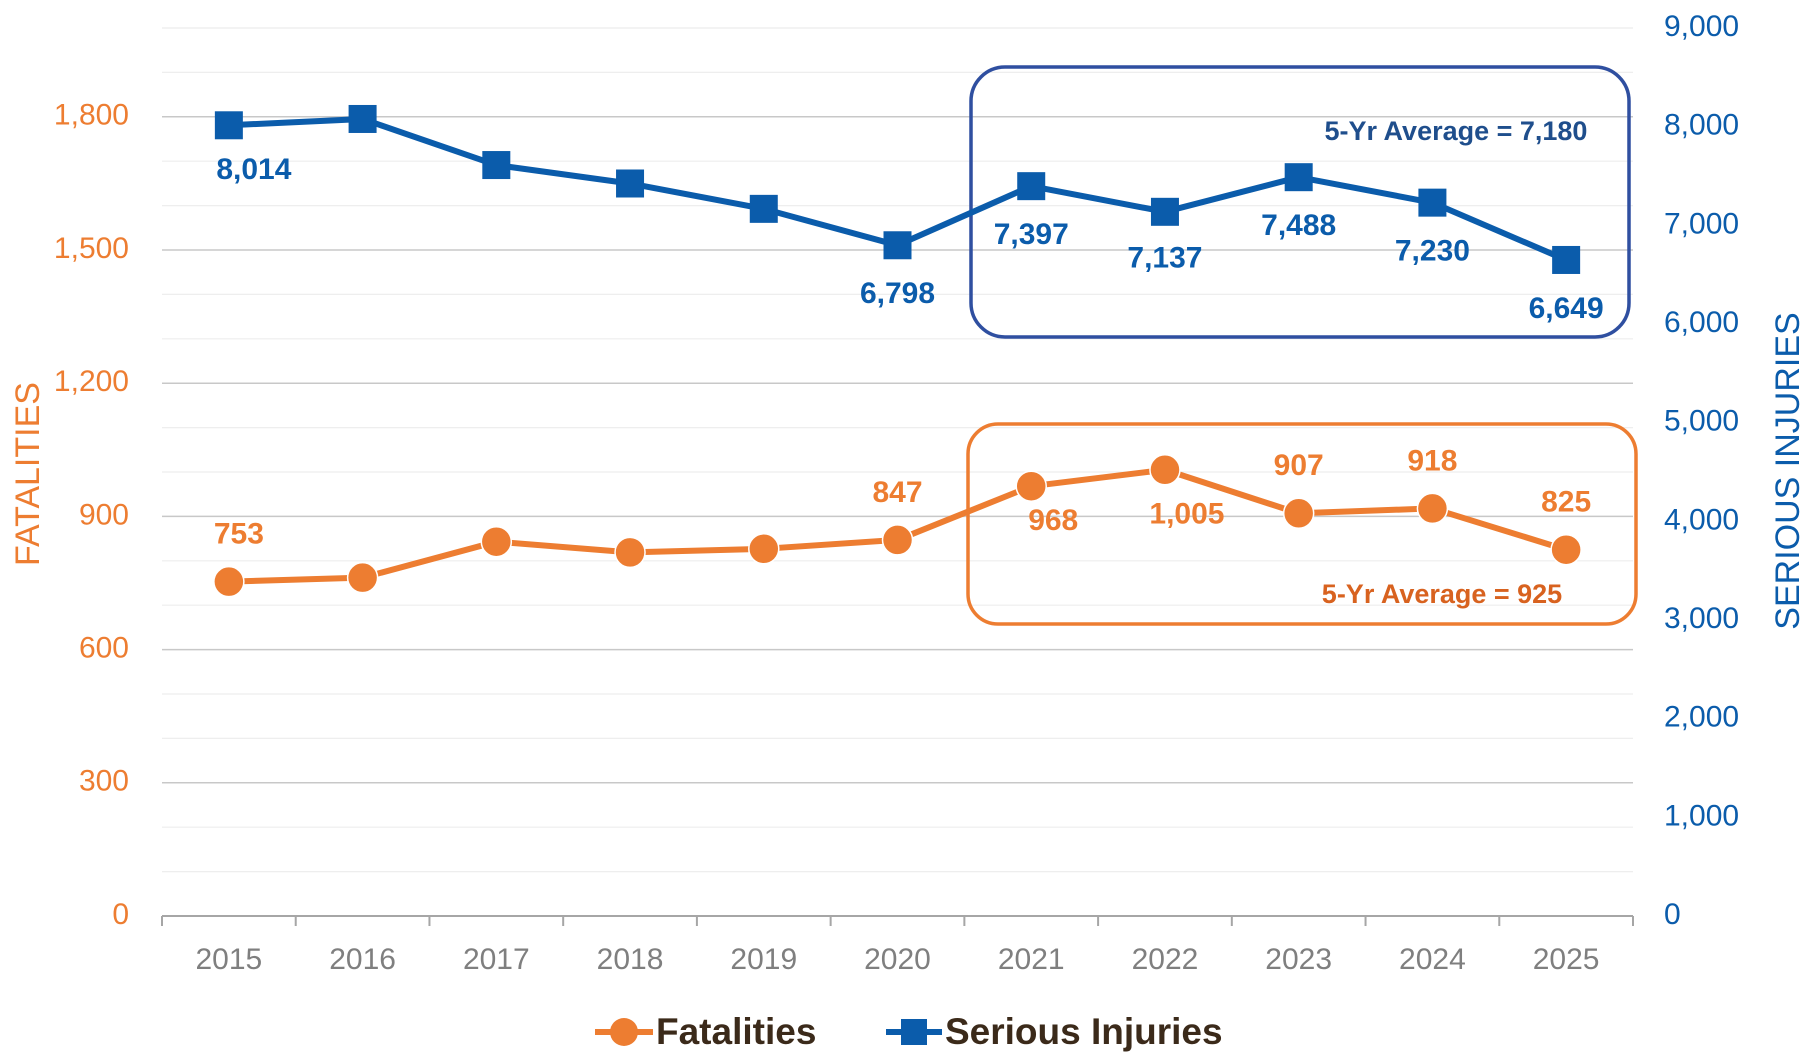 The image size is (1812, 1059). What do you see at coordinates (1672, 914) in the screenshot?
I see `y2-tick-label: 0` at bounding box center [1672, 914].